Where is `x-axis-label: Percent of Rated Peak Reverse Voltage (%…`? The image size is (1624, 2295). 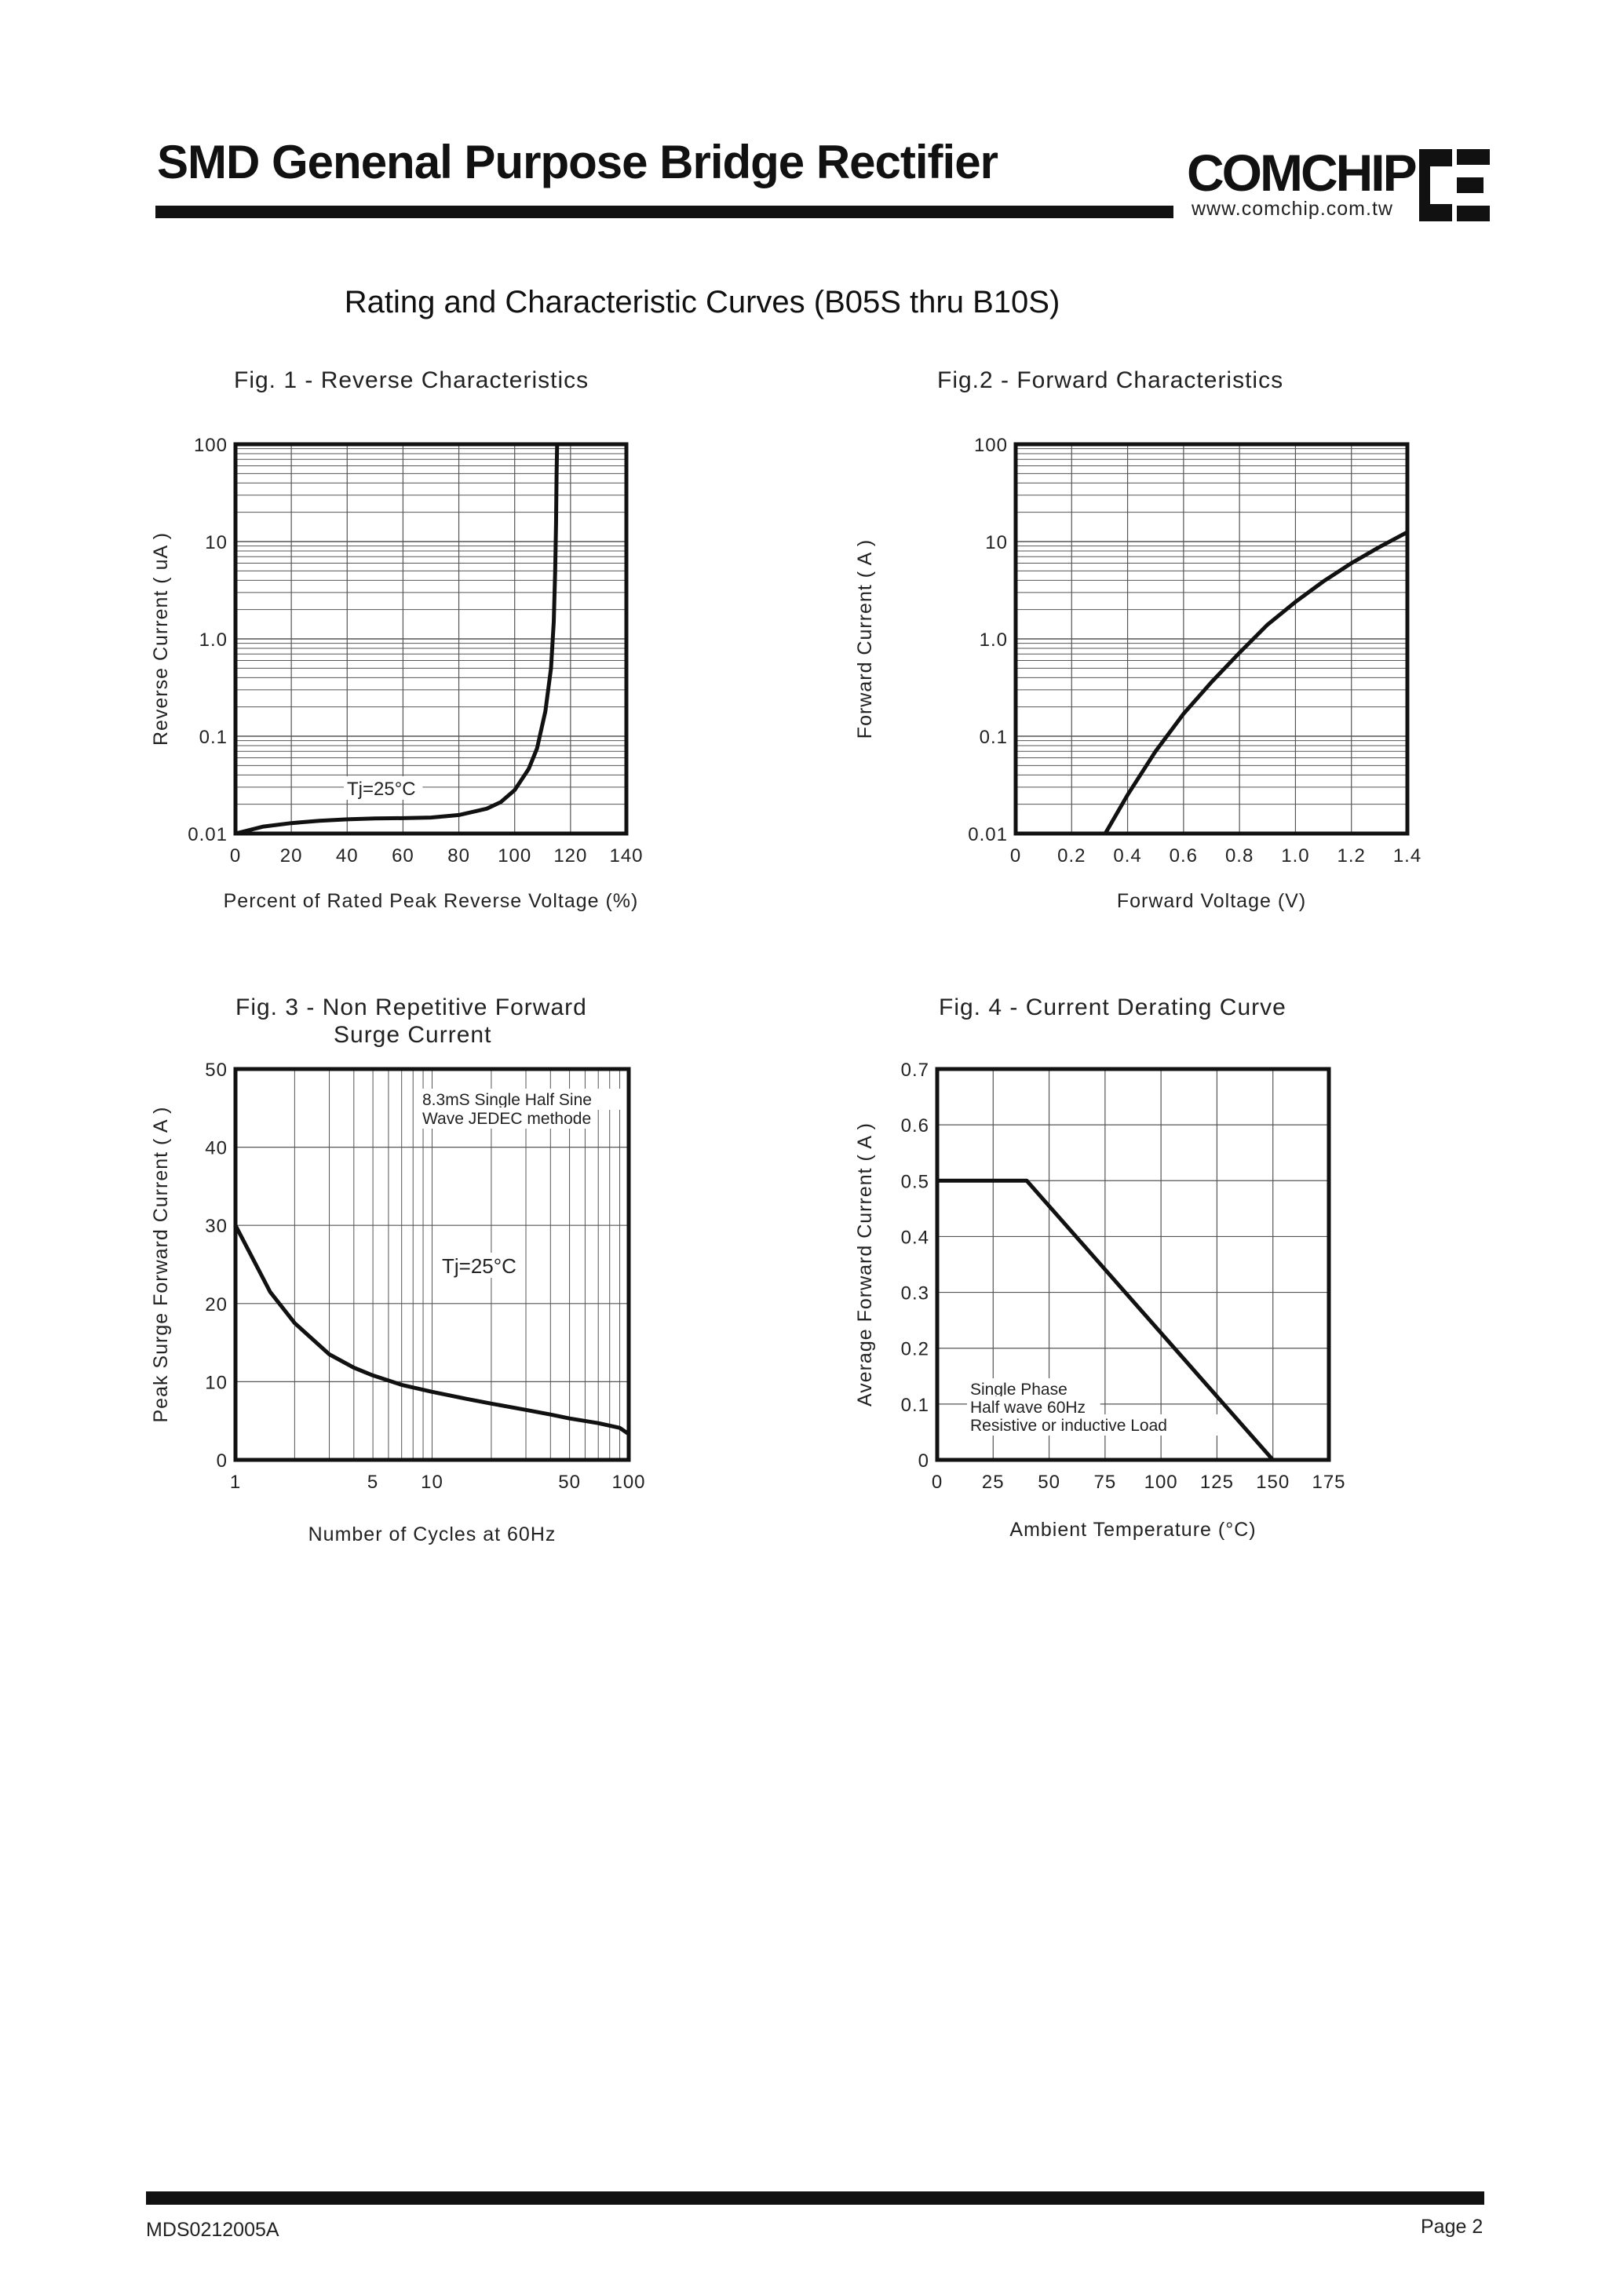 x-axis-label: Percent of Rated Peak Reverse Voltage (%… is located at coordinates (432, 901).